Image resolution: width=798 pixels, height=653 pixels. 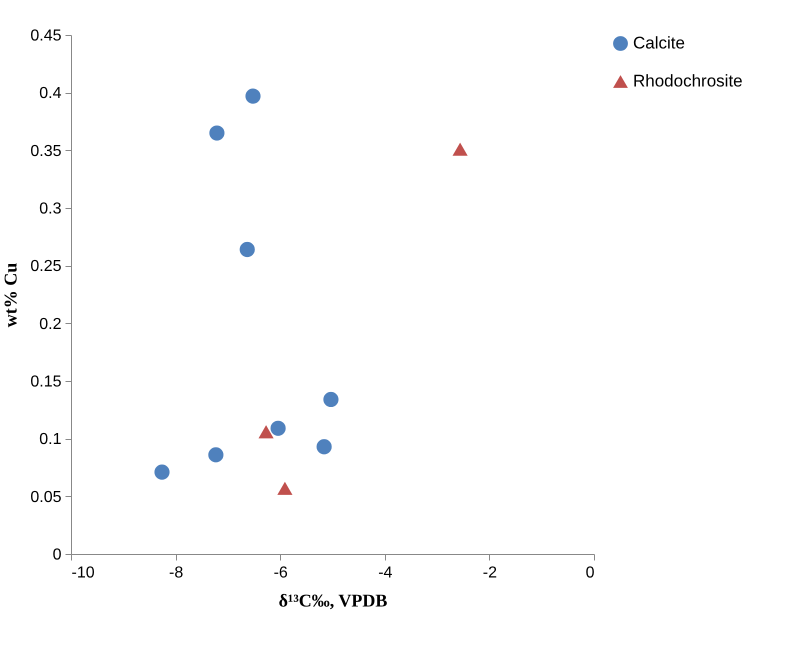 I want to click on x-tick-label: -8, so click(x=176, y=573).